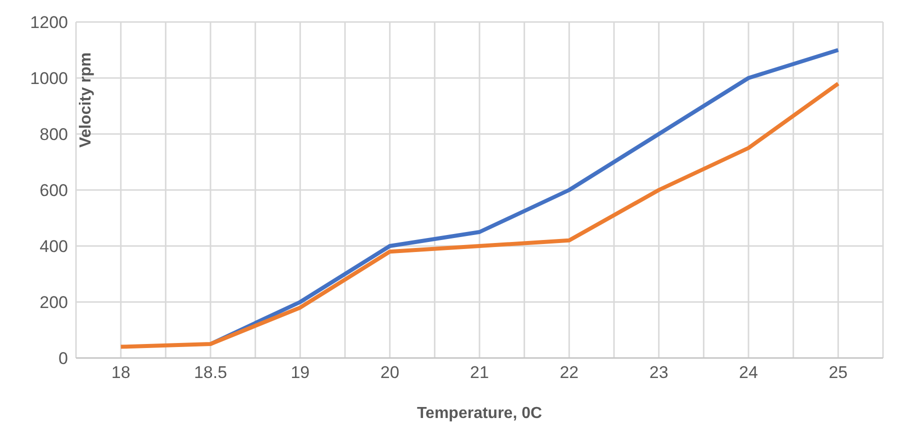 The width and height of the screenshot is (911, 435). What do you see at coordinates (49, 78) in the screenshot?
I see `y-tick-label: 1000` at bounding box center [49, 78].